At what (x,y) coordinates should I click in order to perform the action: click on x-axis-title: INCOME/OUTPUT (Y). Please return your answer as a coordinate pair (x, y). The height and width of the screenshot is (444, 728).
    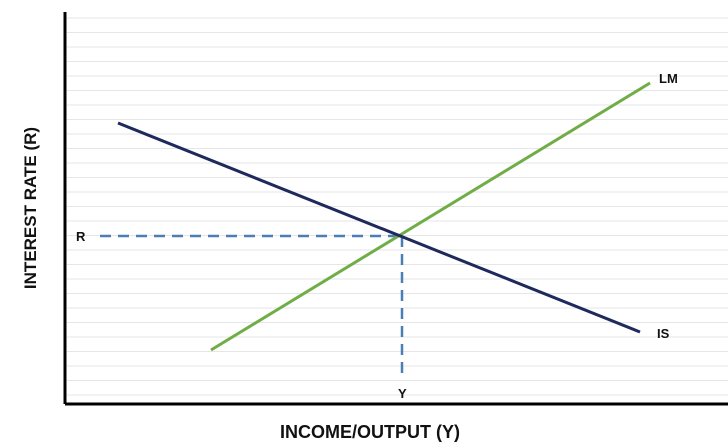
    Looking at the image, I should click on (370, 432).